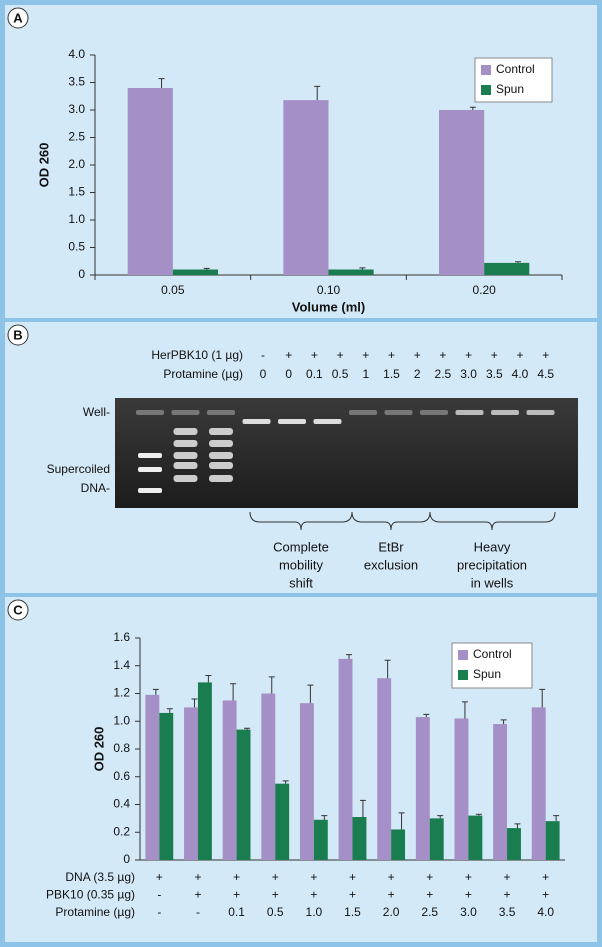  I want to click on legend-label: Control, so click(515, 69).